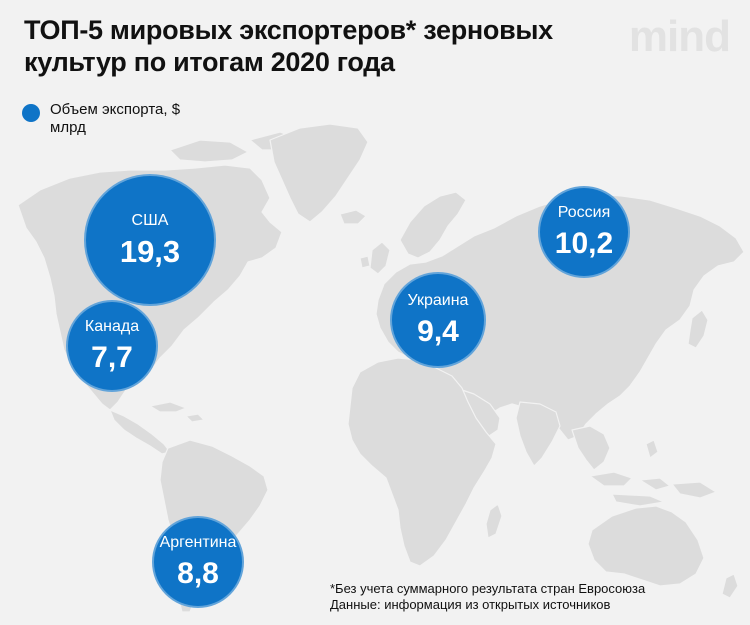  What do you see at coordinates (198, 542) in the screenshot?
I see `bubble-country-label: Аргентина` at bounding box center [198, 542].